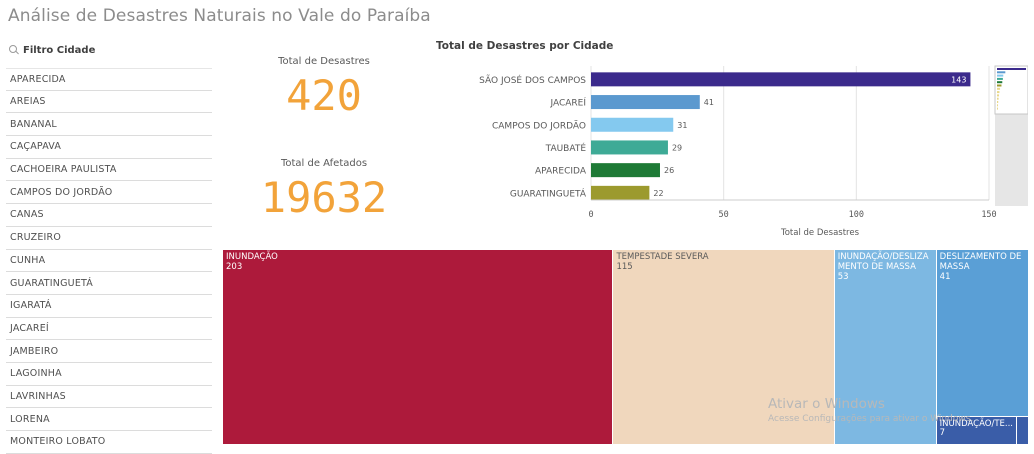  Describe the element at coordinates (658, 193) in the screenshot. I see `data-label: 22` at that location.